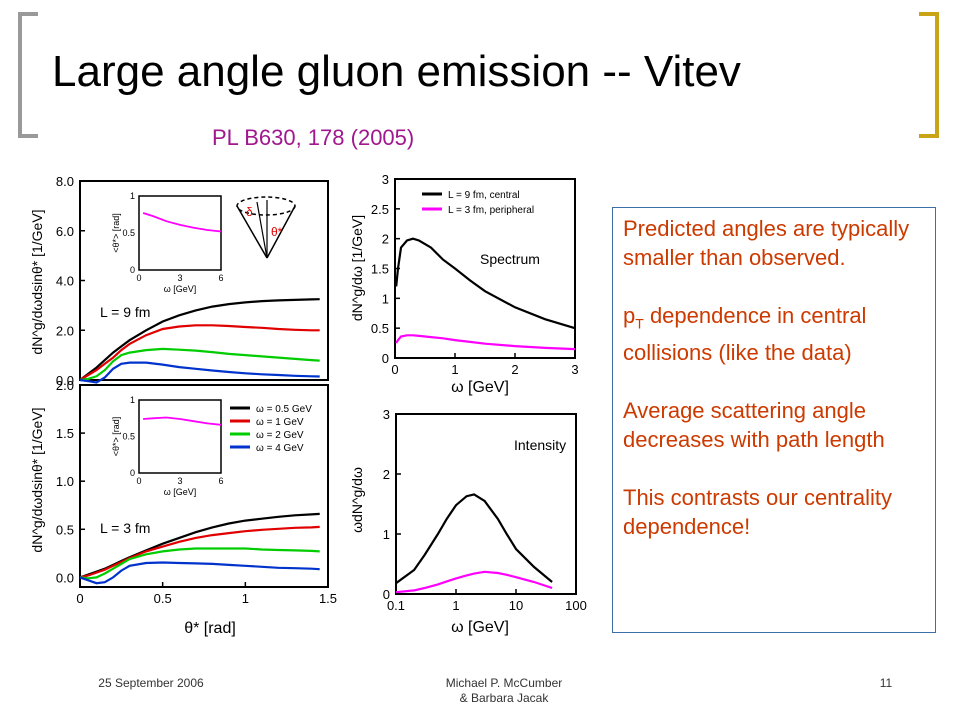 The image size is (960, 720). I want to click on x-tick-label: 100, so click(576, 605).